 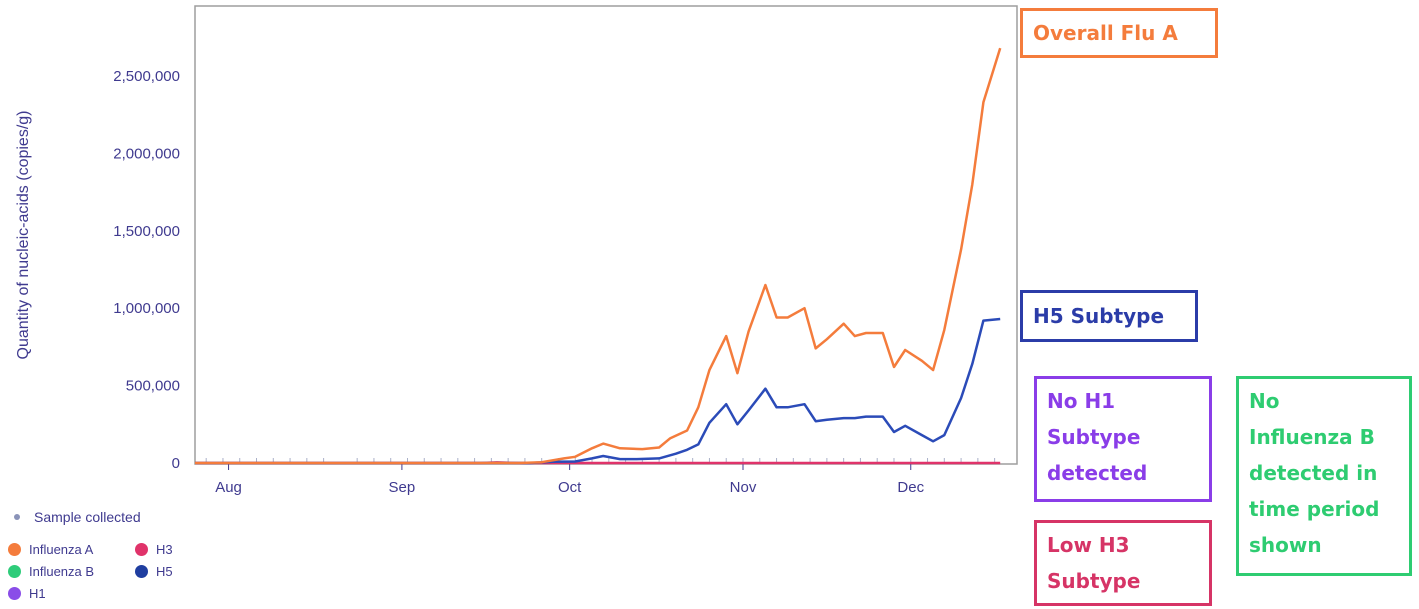 I want to click on legend-label-h5: H5, so click(x=164, y=571).